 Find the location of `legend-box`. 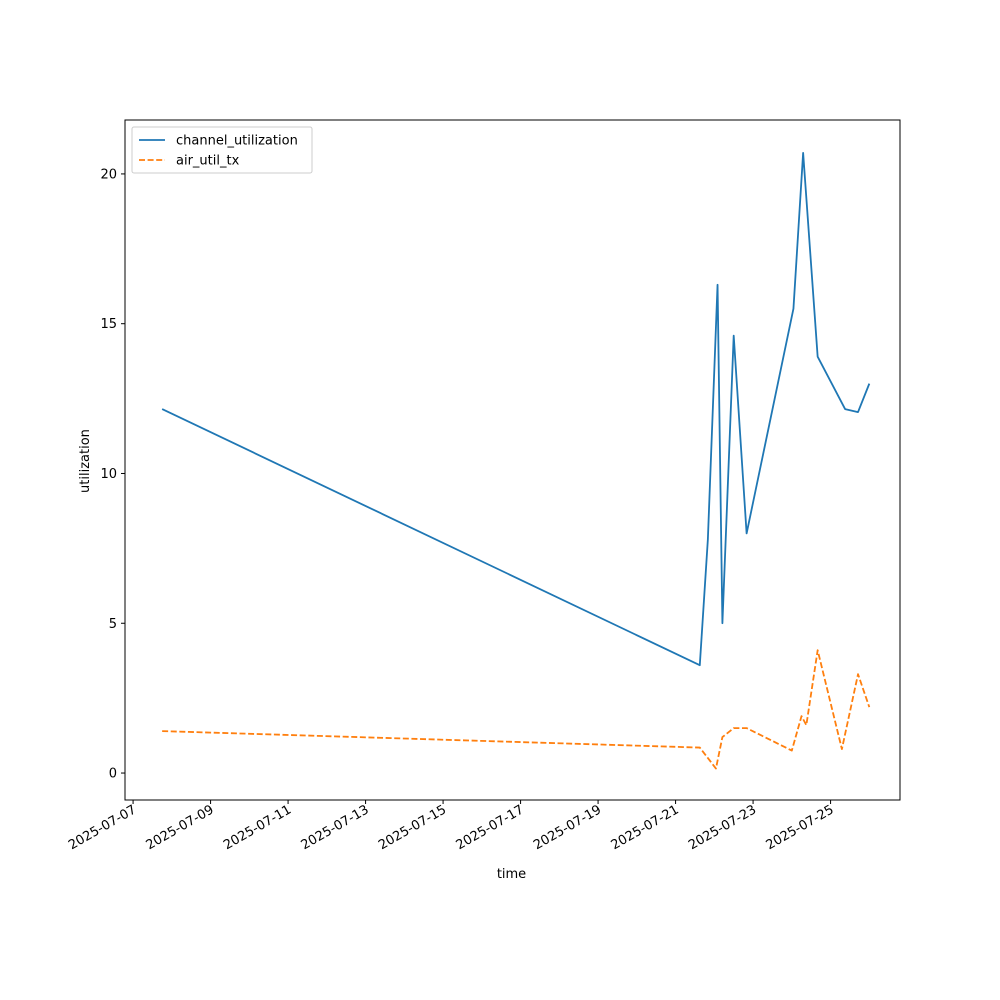

legend-box is located at coordinates (222, 150).